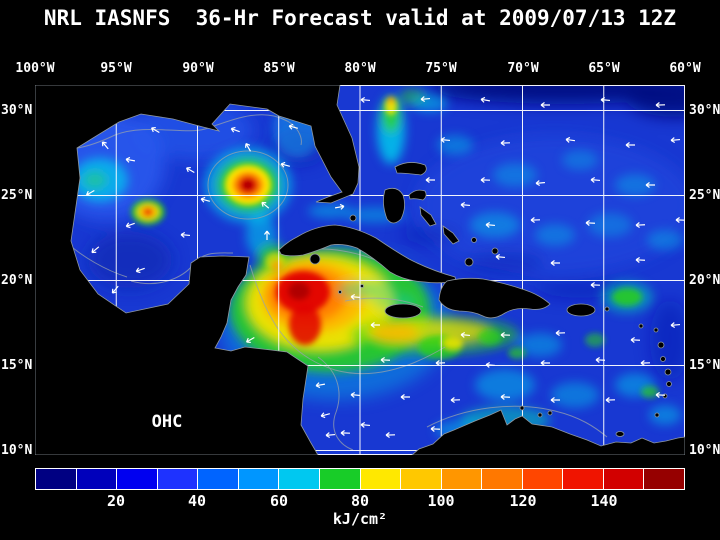 The width and height of the screenshot is (720, 540). I want to click on lat-label-right-30n: 30°N, so click(704, 110).